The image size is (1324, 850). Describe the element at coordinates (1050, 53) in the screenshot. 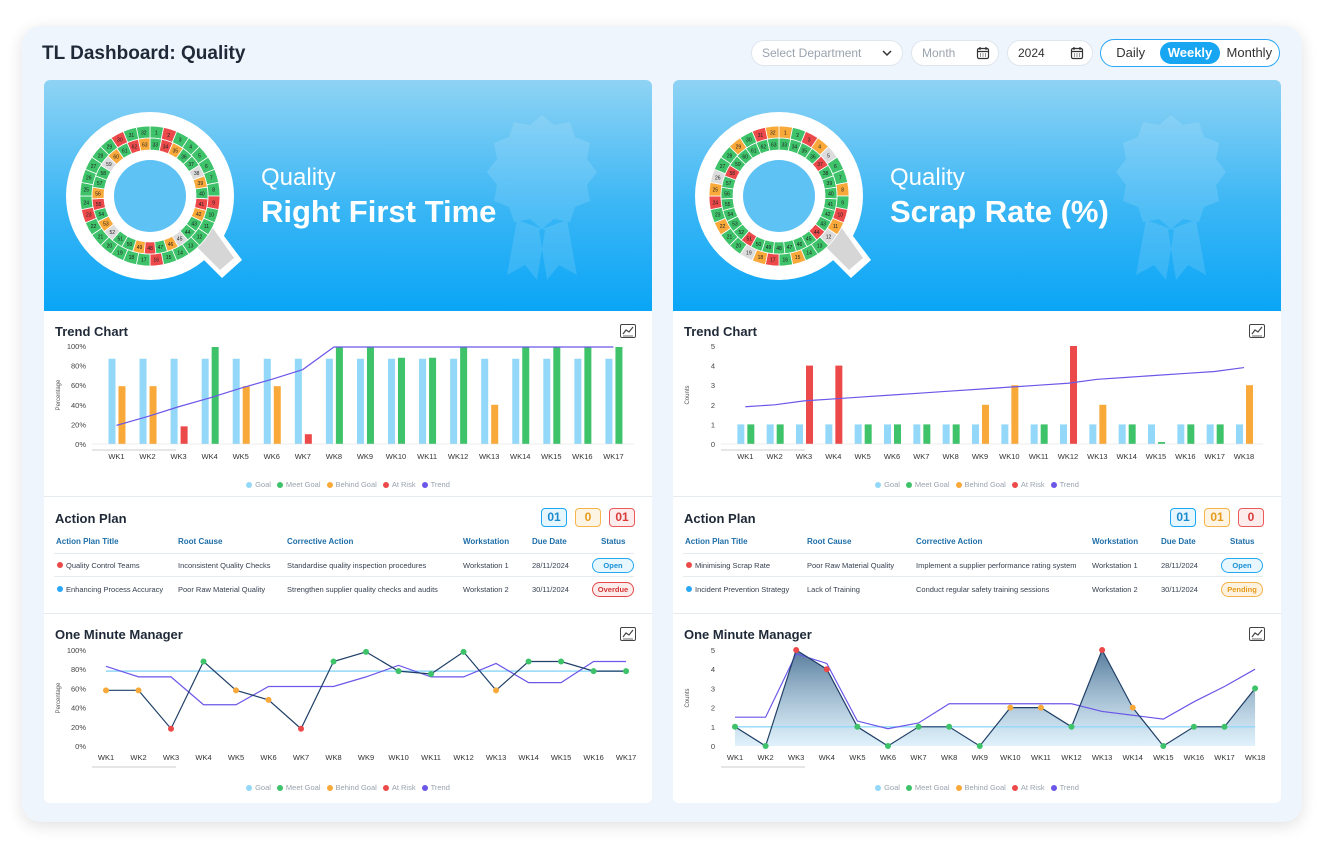

I see `year-picker: 2024` at that location.